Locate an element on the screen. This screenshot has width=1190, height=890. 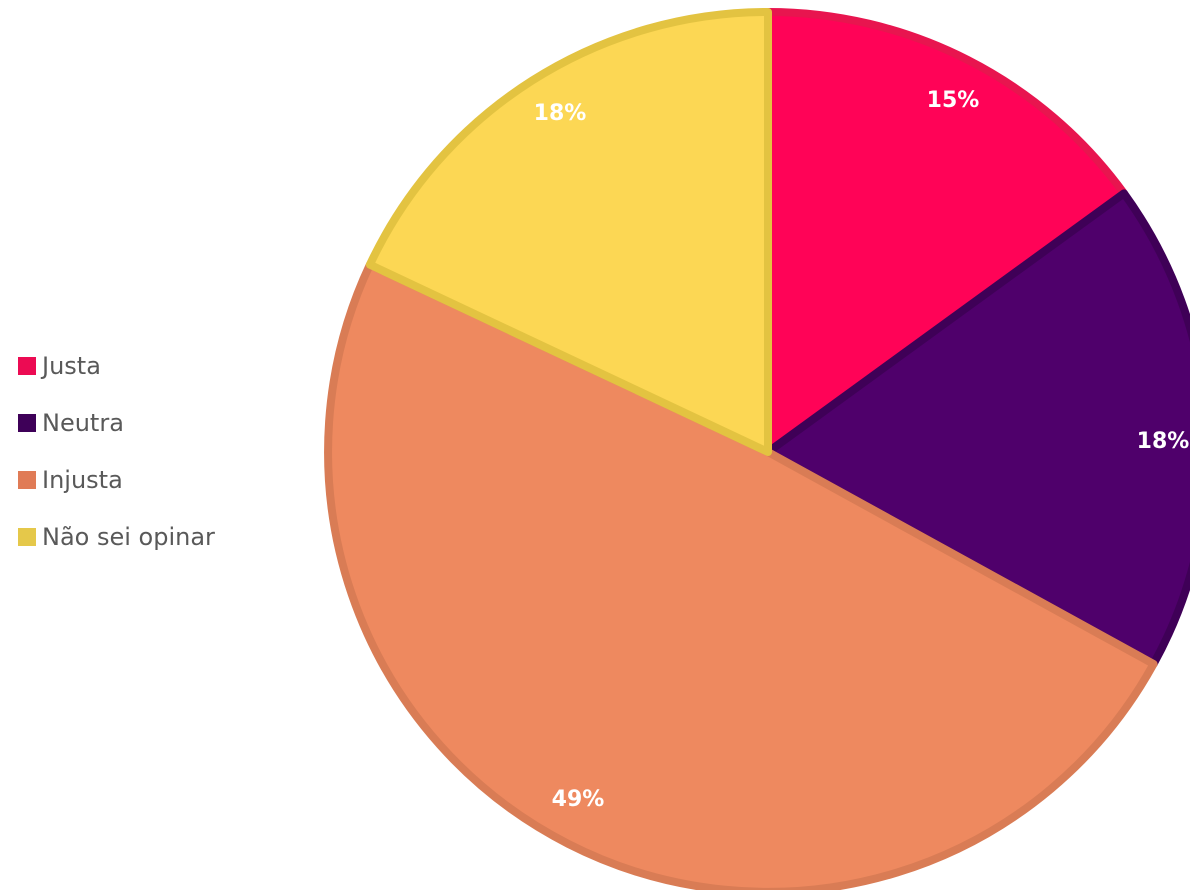
legend-item-nao-sei-opinar: Não sei opinar is located at coordinates (116, 537).